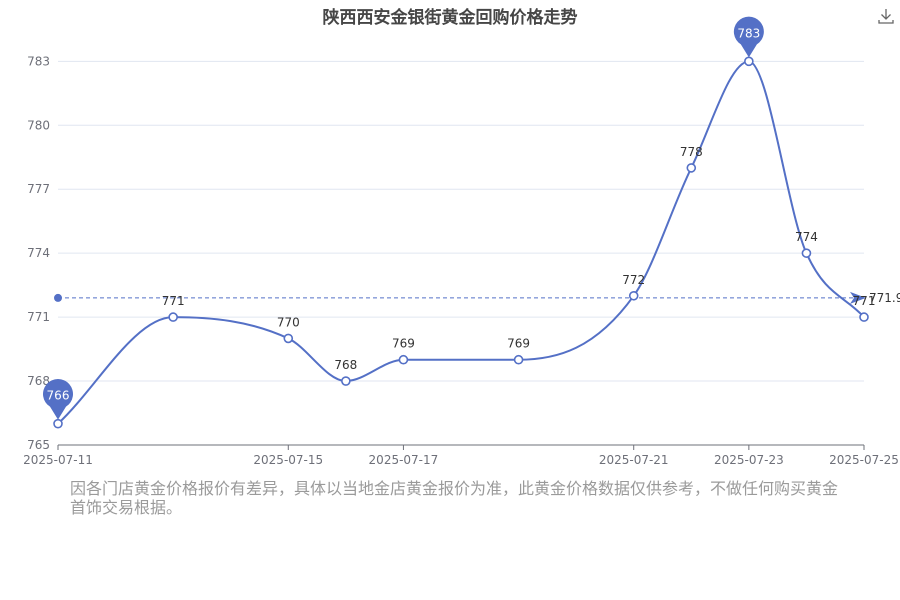 The height and width of the screenshot is (600, 900). Describe the element at coordinates (886, 16) in the screenshot. I see `download-icon` at that location.